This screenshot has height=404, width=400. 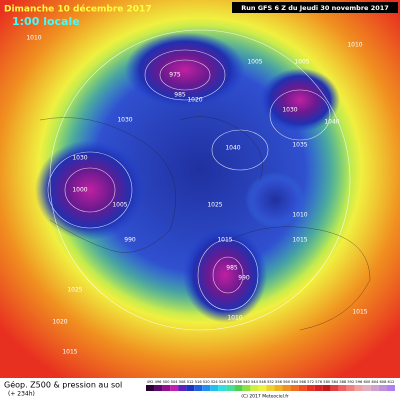 What do you see at coordinates (310, 382) in the screenshot?
I see `scale-label: 572` at bounding box center [310, 382].